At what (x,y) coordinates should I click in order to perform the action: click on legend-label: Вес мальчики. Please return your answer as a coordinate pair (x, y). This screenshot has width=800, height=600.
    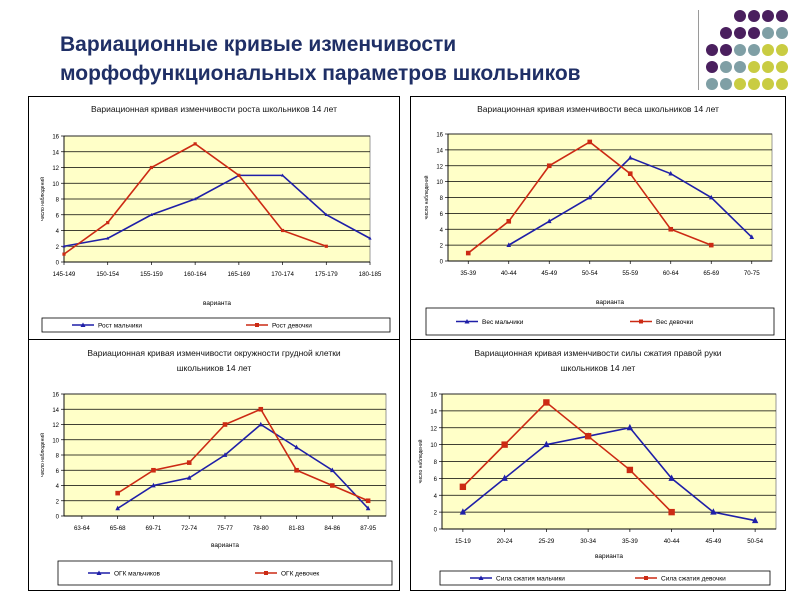
    Looking at the image, I should click on (503, 322).